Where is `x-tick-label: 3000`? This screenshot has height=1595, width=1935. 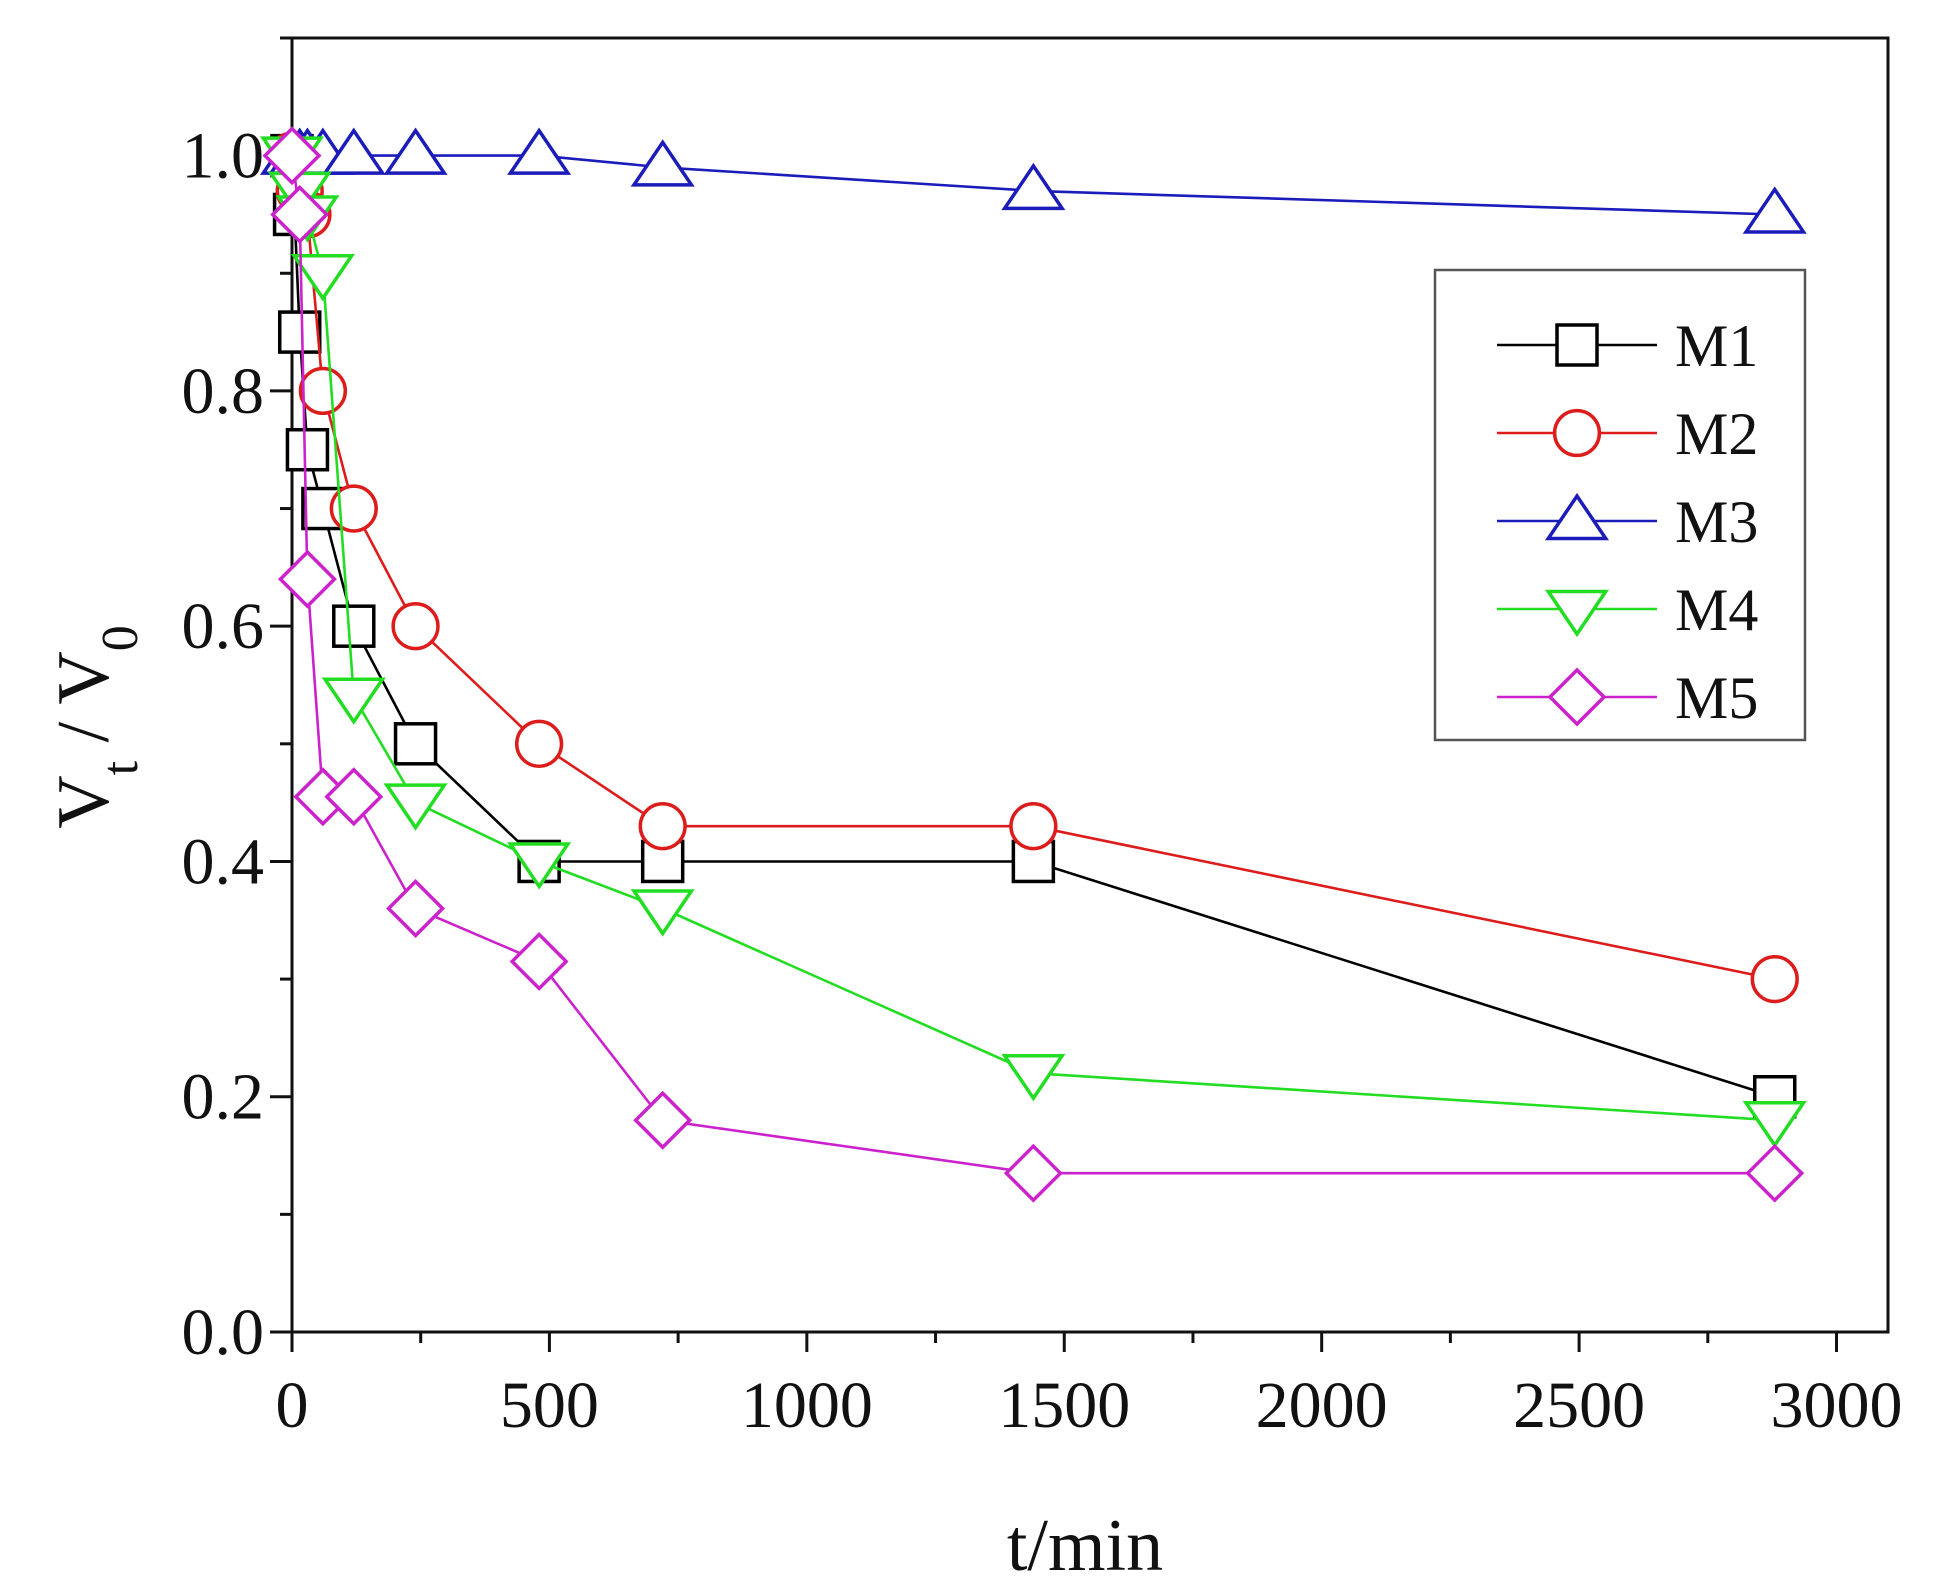
x-tick-label: 3000 is located at coordinates (1837, 1405).